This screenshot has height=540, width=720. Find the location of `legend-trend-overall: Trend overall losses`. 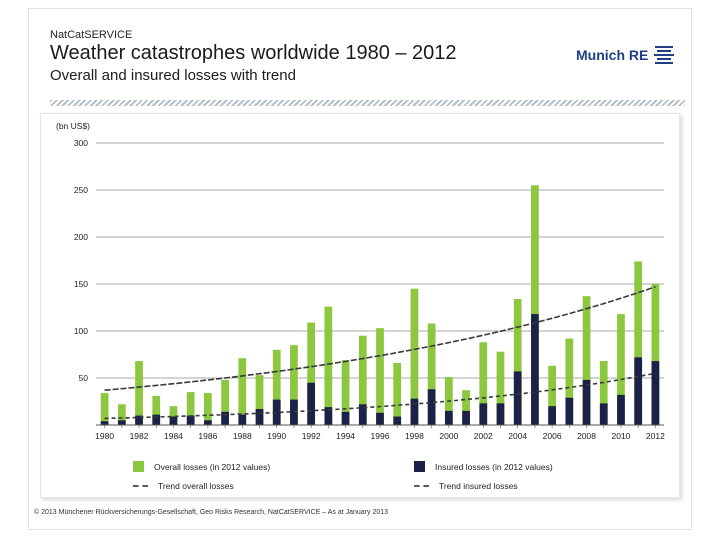

legend-trend-overall: Trend overall losses is located at coordinates (183, 486).